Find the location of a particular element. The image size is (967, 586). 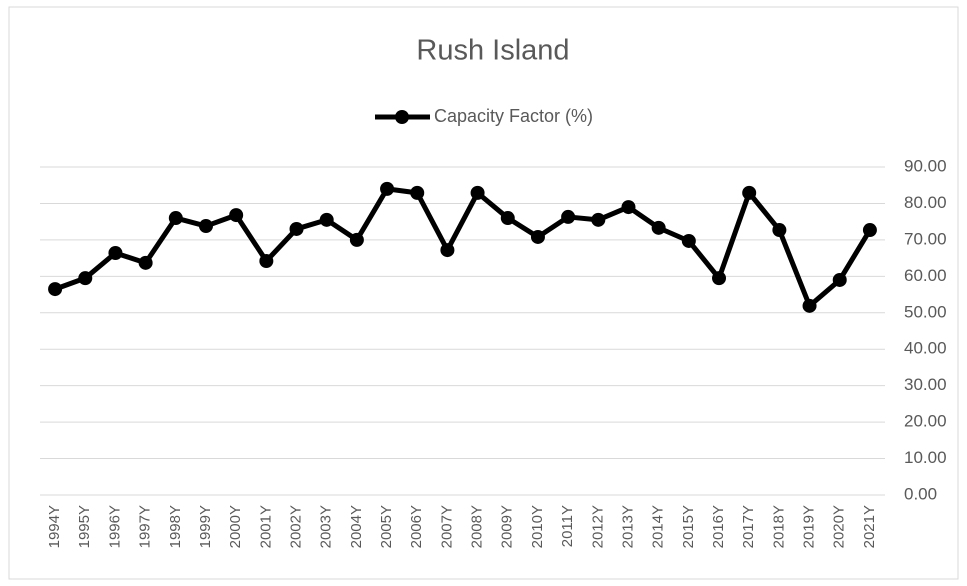

x-tick-label: 2004Y is located at coordinates (356, 526).